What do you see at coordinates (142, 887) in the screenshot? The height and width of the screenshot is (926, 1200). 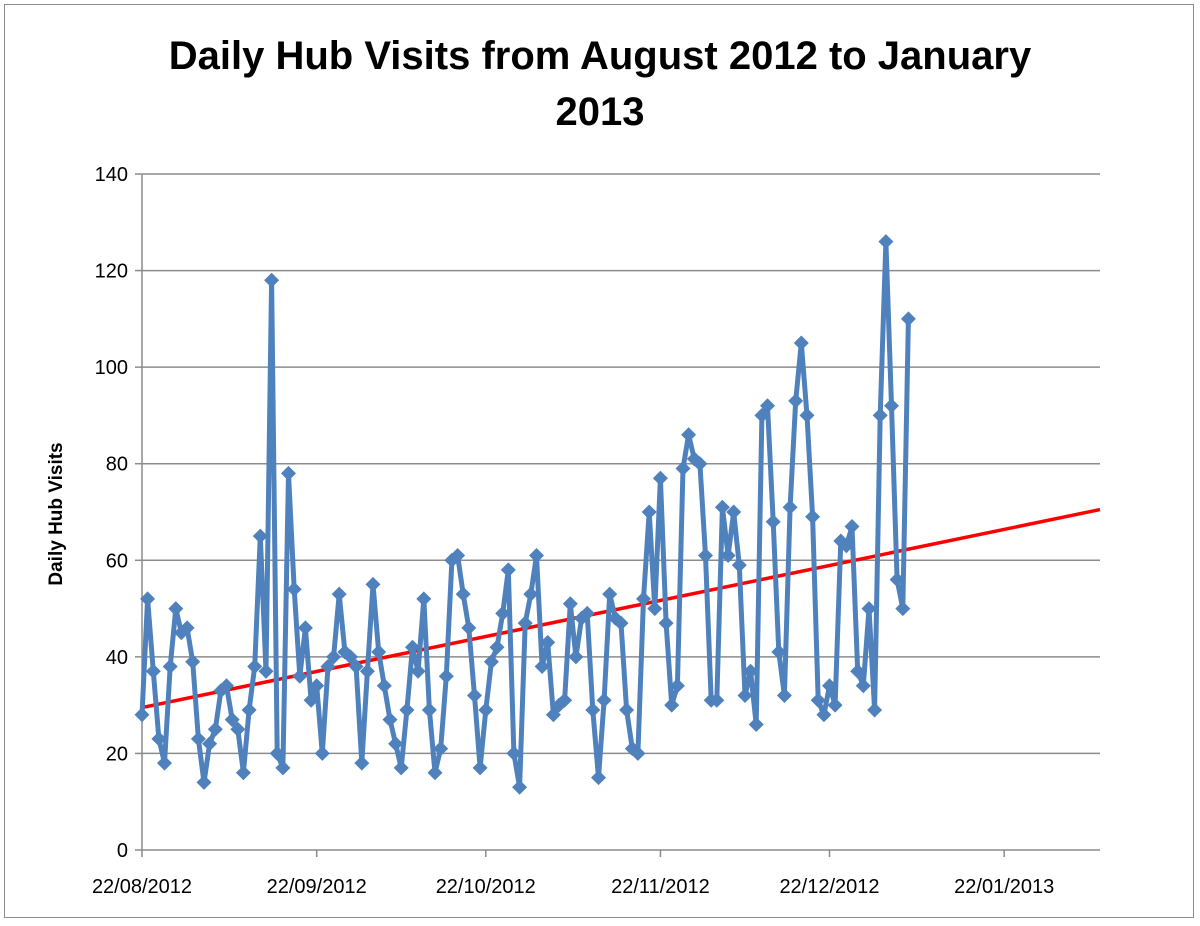 I see `x-tick-label: 22/08/2012` at bounding box center [142, 887].